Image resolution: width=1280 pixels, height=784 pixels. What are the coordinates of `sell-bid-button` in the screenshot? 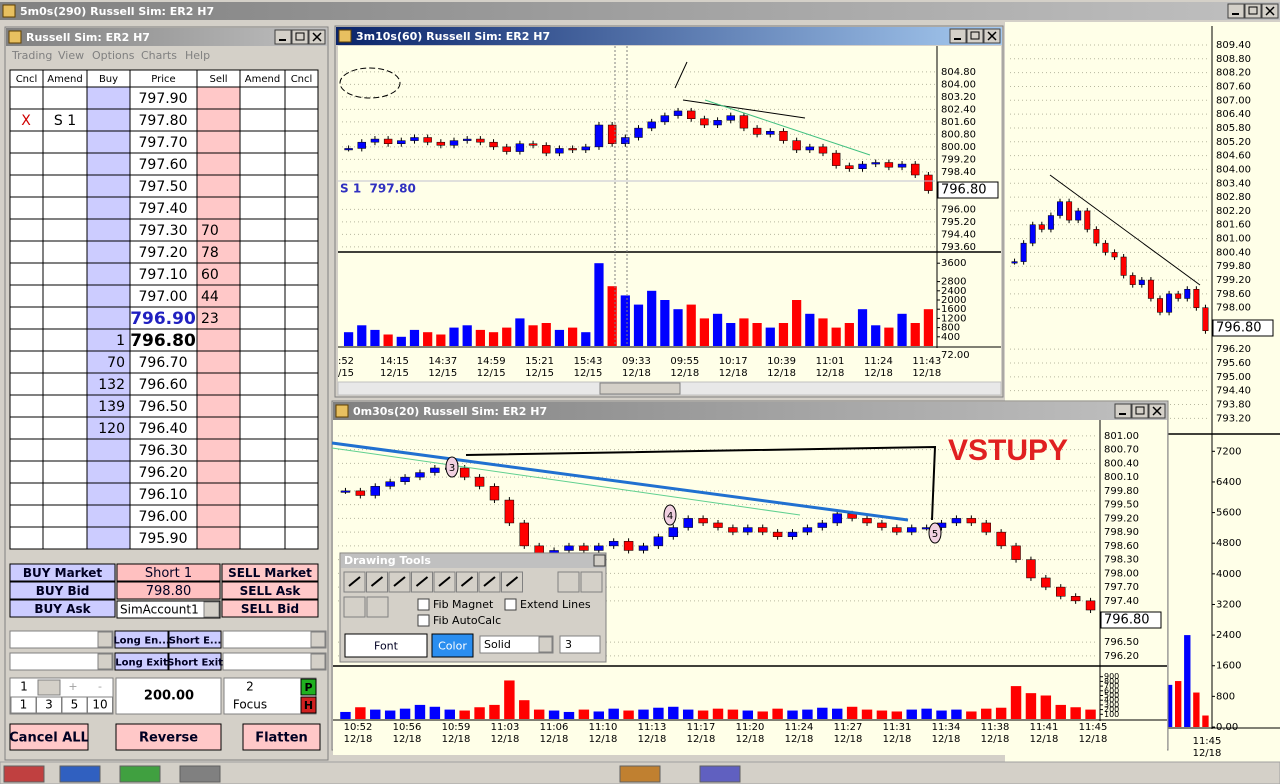 It's located at (270, 608).